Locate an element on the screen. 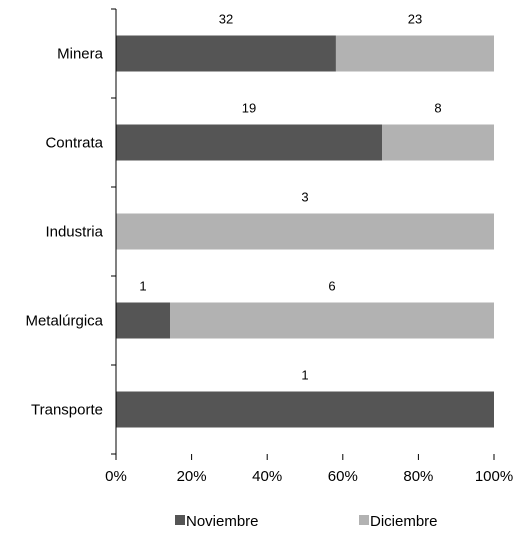  x-tick-label: 20% is located at coordinates (192, 476).